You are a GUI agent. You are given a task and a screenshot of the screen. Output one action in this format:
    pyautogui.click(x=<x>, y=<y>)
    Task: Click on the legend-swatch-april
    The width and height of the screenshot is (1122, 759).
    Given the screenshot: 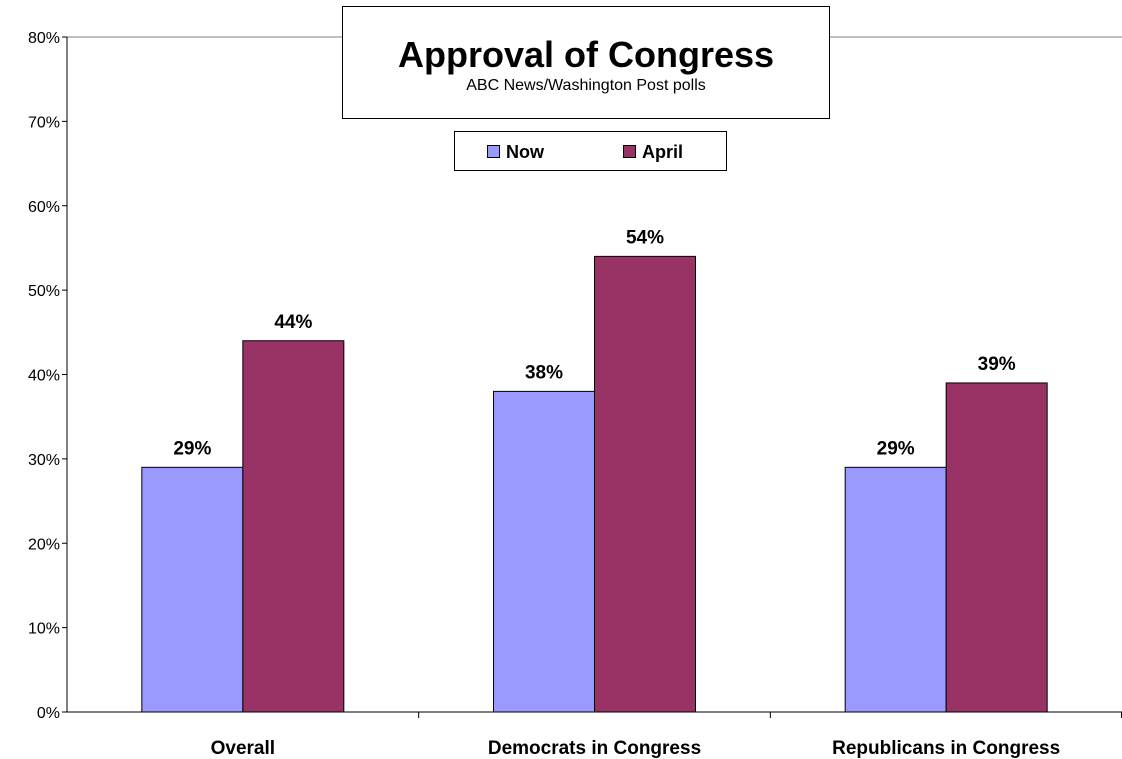 What is the action you would take?
    pyautogui.click(x=629, y=151)
    